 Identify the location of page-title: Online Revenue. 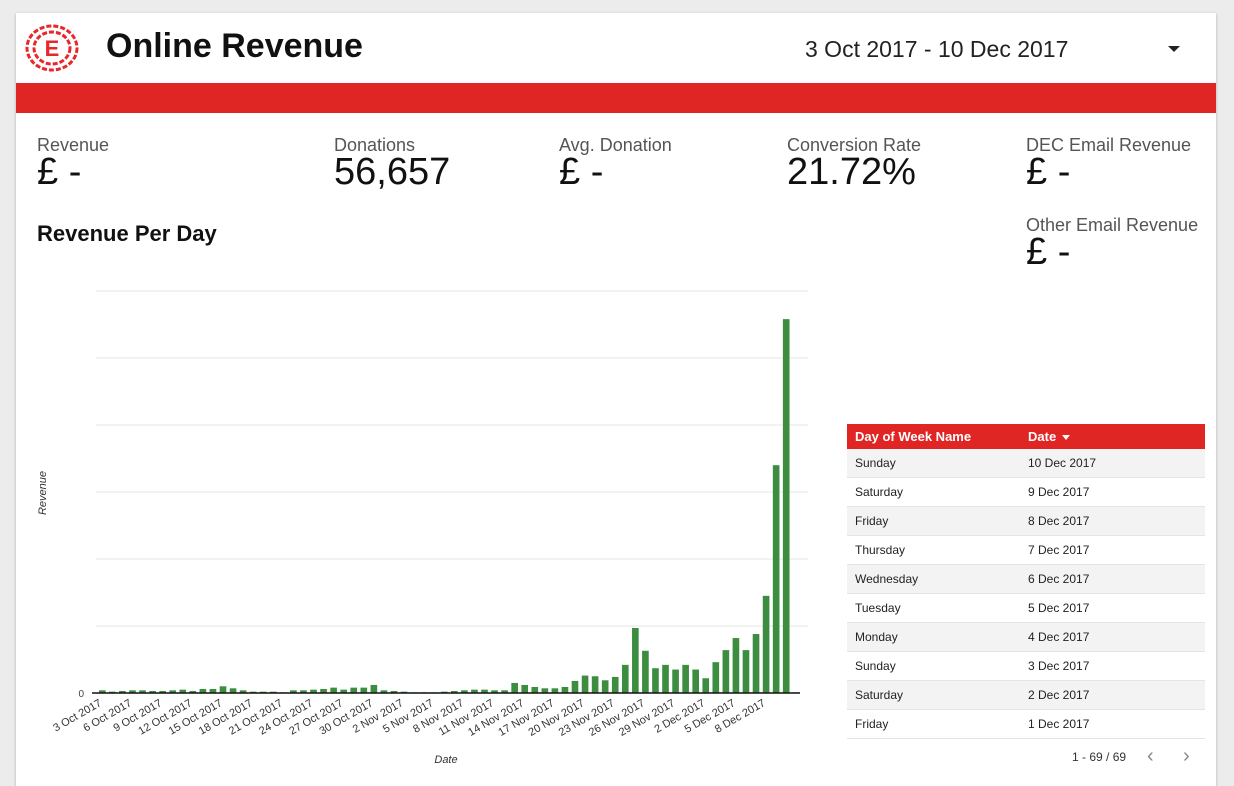
(234, 46).